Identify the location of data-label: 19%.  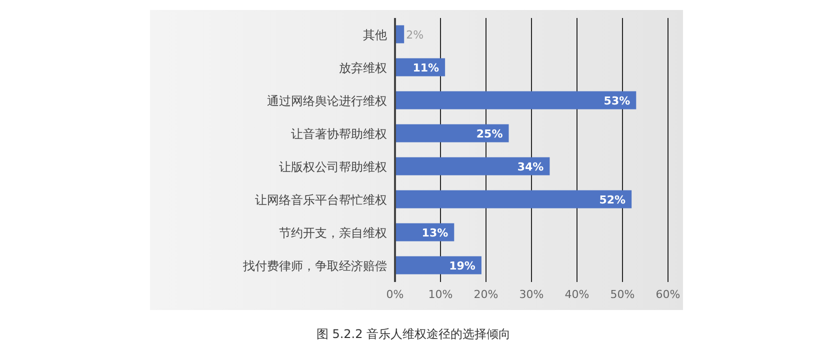
(462, 265).